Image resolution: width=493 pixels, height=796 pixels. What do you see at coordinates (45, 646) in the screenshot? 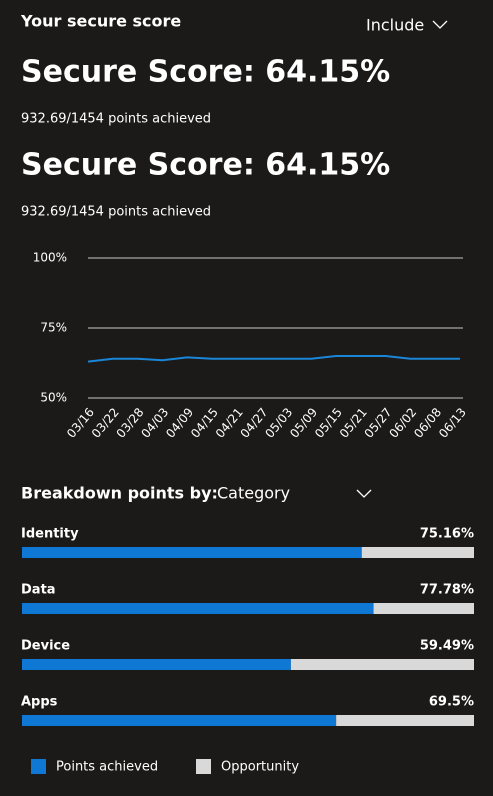
I see `category-label: Device` at bounding box center [45, 646].